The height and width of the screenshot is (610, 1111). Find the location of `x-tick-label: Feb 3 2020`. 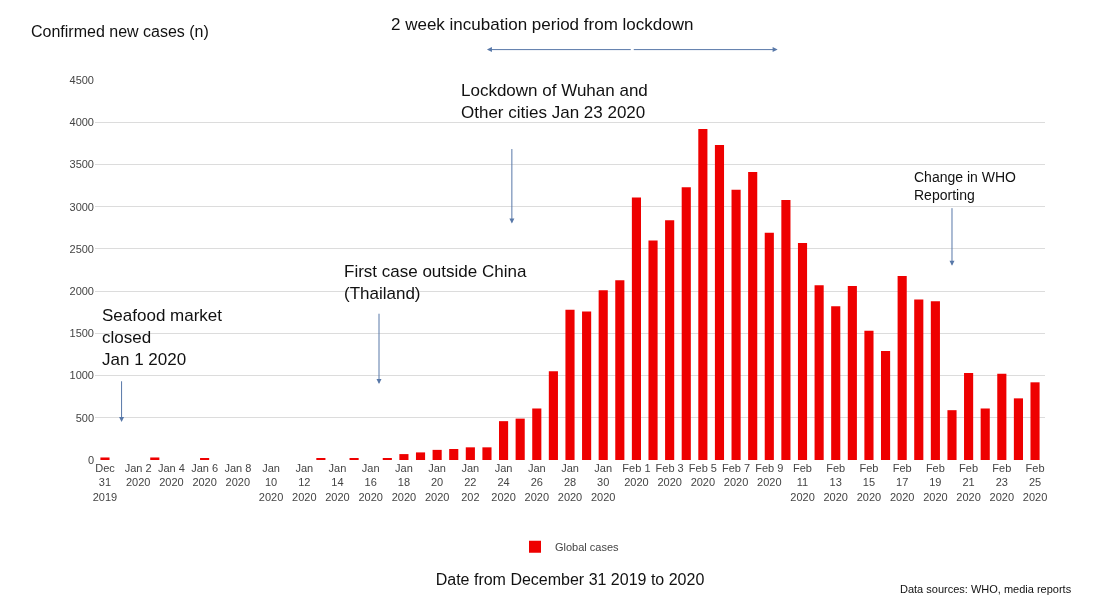

x-tick-label: Feb 3 2020 is located at coordinates (669, 475).